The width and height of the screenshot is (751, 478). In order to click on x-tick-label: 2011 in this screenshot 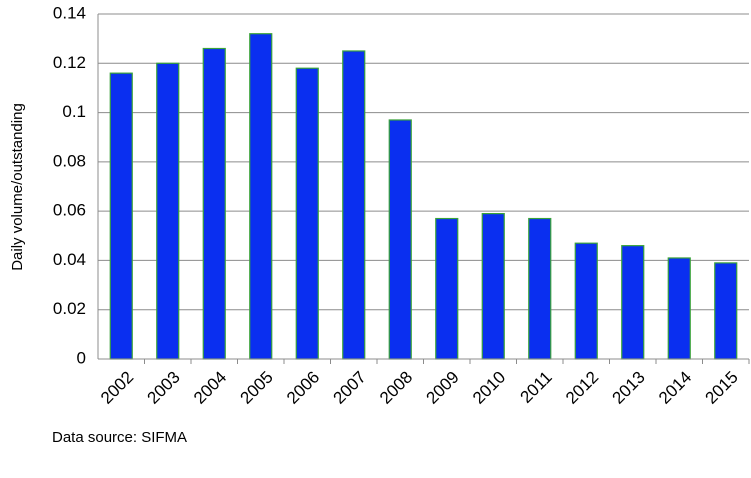, I will do `click(535, 387)`.